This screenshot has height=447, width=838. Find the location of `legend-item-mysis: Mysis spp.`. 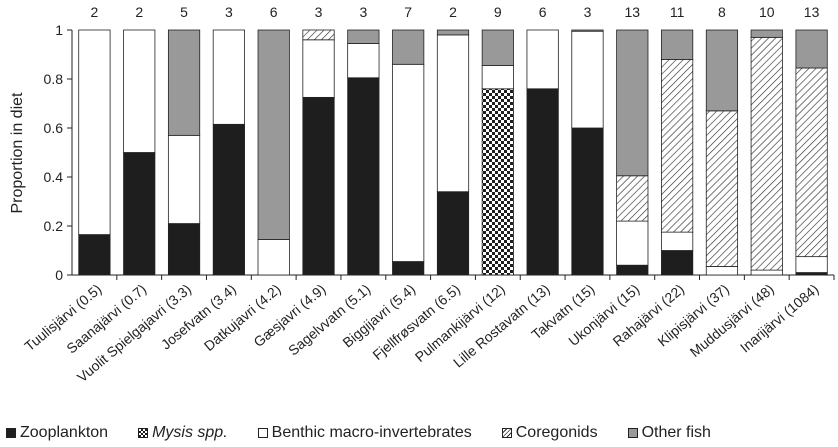

legend-item-mysis: Mysis spp. is located at coordinates (183, 433).